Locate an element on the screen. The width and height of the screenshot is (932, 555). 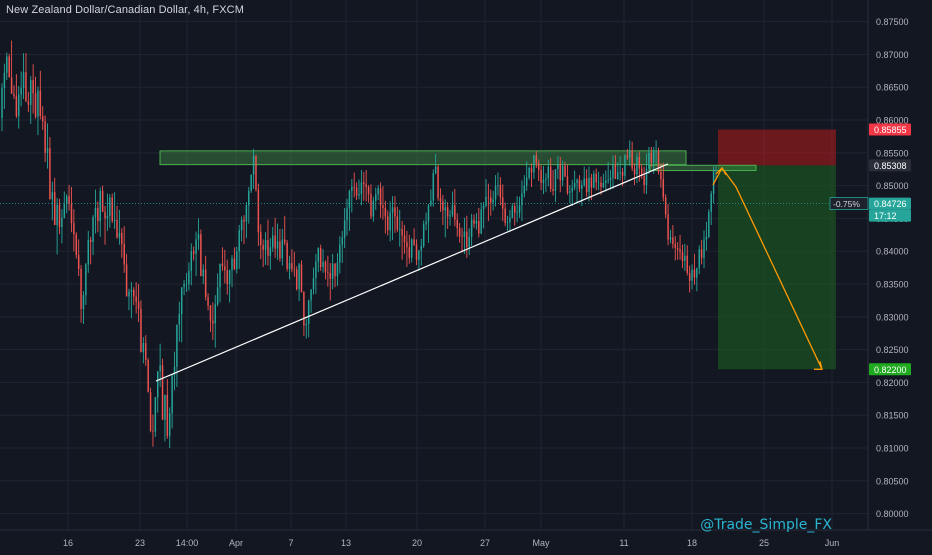
y-tick-label: 0.83000 is located at coordinates (892, 317).